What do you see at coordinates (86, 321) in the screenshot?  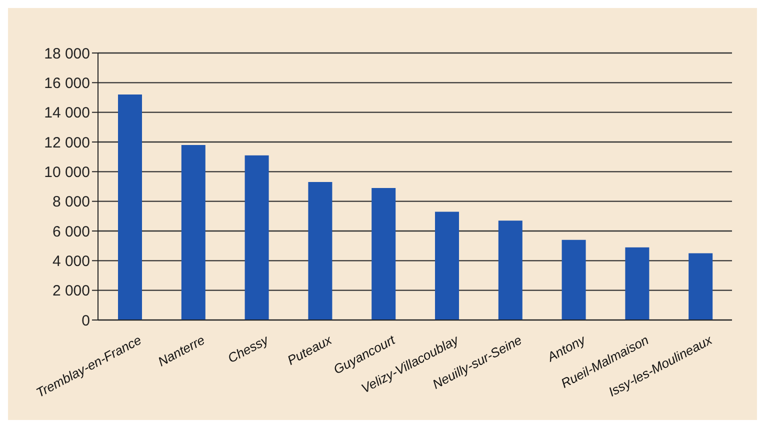 I see `y-tick-label: 0` at bounding box center [86, 321].